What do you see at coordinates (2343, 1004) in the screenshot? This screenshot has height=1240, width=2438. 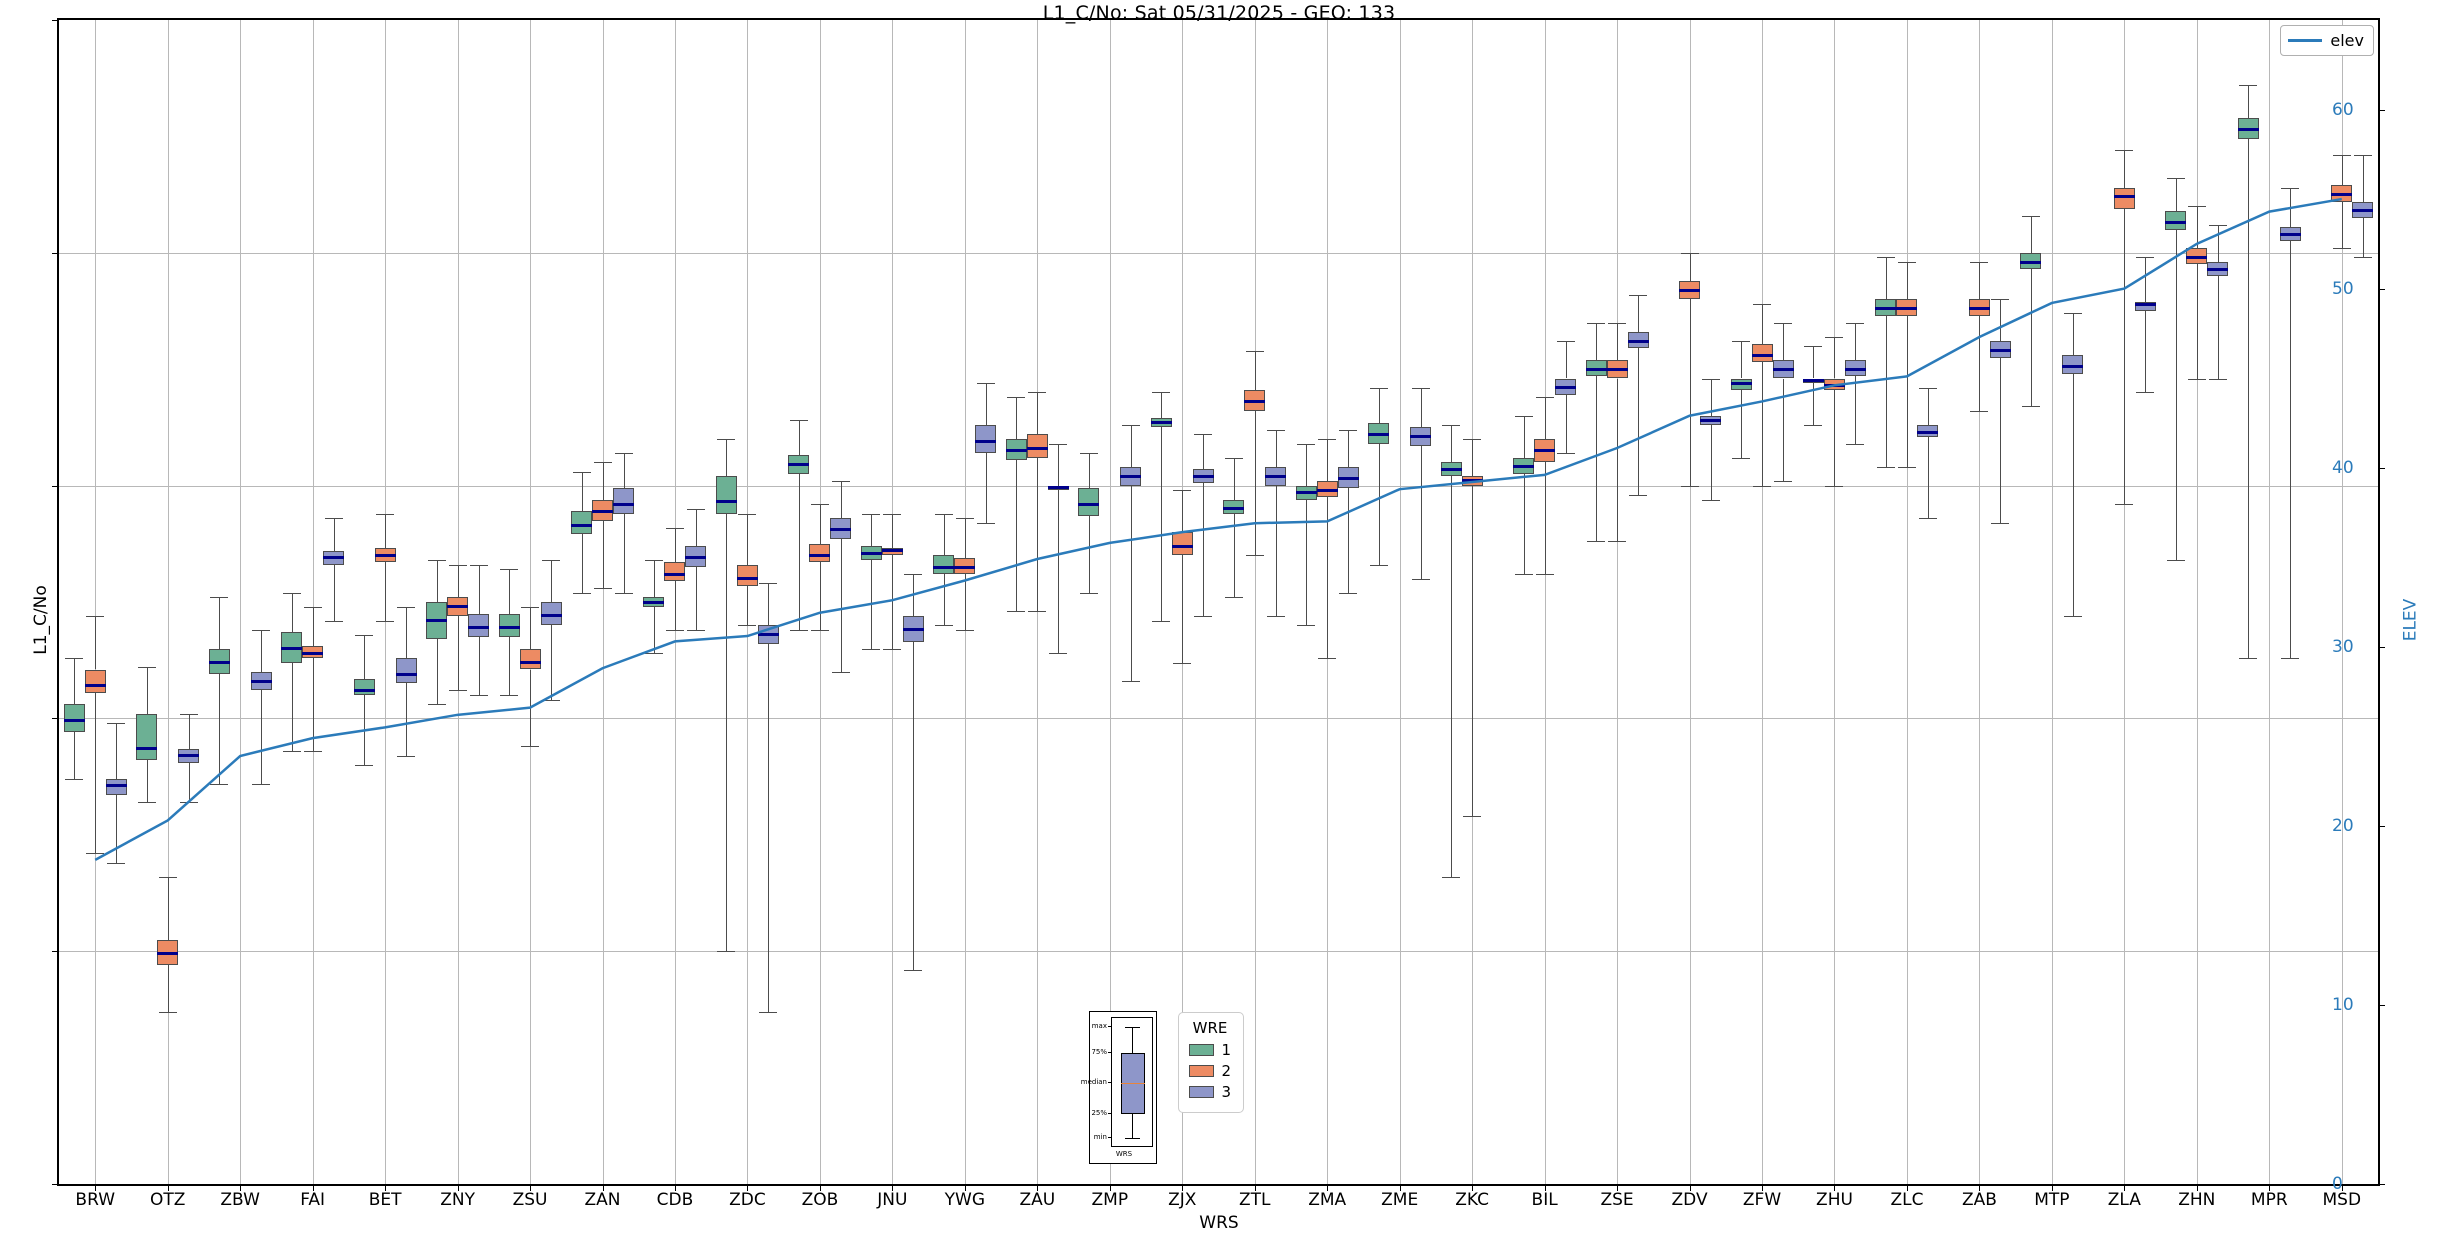 I see `y-tick-label-right: 10` at bounding box center [2343, 1004].